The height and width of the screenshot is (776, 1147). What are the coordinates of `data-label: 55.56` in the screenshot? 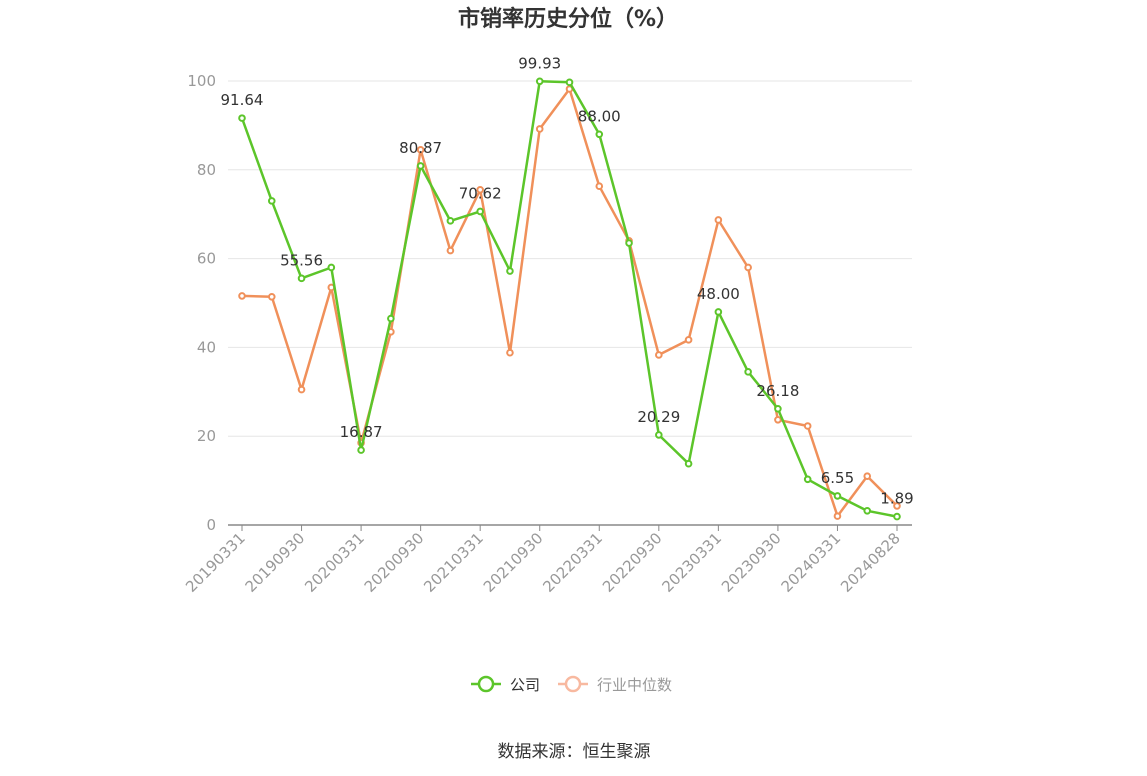 It's located at (301, 260).